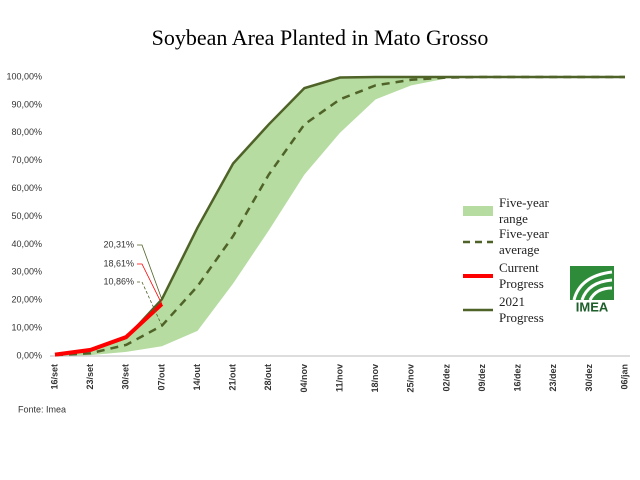 Image resolution: width=640 pixels, height=480 pixels. What do you see at coordinates (375, 378) in the screenshot?
I see `x-tick-label: 18/nov` at bounding box center [375, 378].